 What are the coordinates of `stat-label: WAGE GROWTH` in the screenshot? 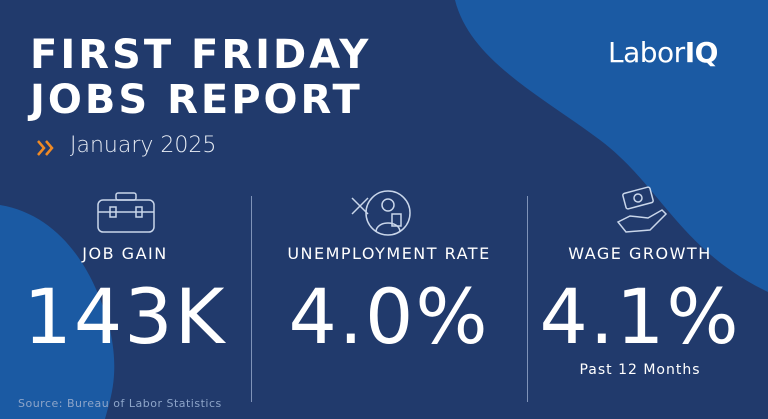 It's located at (640, 253).